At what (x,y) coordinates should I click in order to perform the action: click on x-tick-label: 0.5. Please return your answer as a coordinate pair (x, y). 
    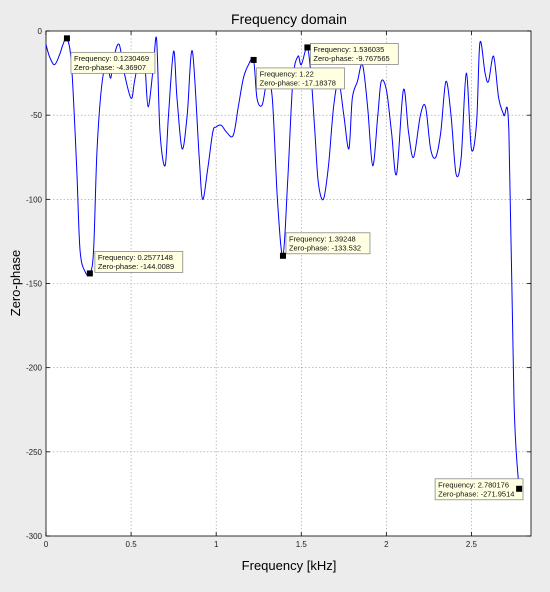
    Looking at the image, I should click on (132, 544).